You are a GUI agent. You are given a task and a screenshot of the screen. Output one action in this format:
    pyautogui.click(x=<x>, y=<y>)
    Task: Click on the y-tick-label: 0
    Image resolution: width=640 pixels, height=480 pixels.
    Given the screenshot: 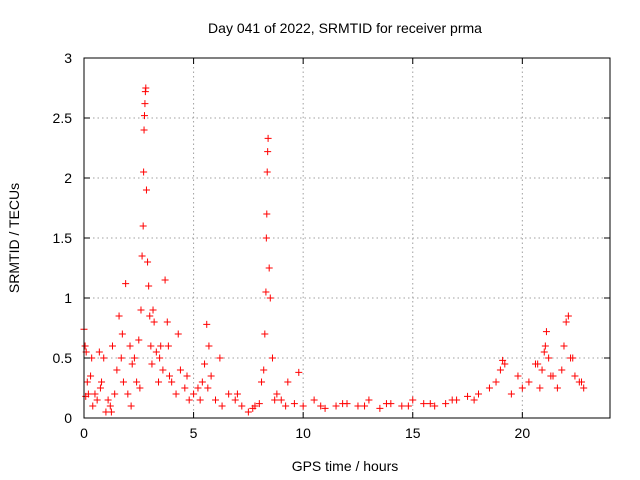 What is the action you would take?
    pyautogui.click(x=68, y=418)
    